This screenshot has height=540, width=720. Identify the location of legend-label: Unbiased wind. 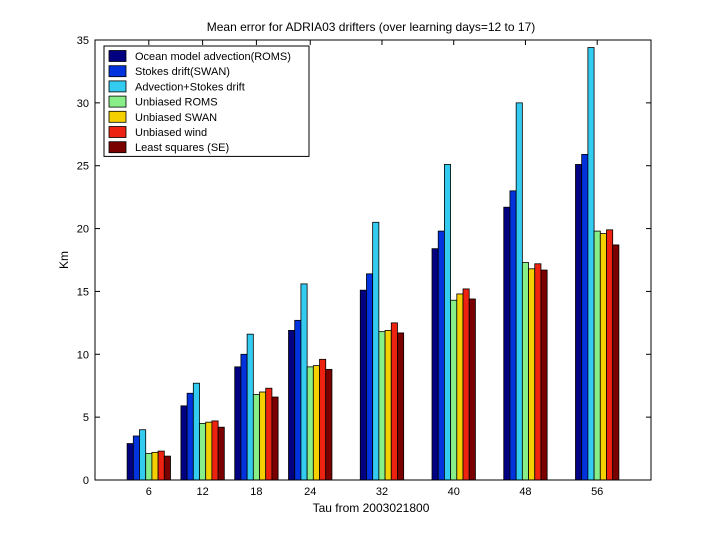
(171, 133).